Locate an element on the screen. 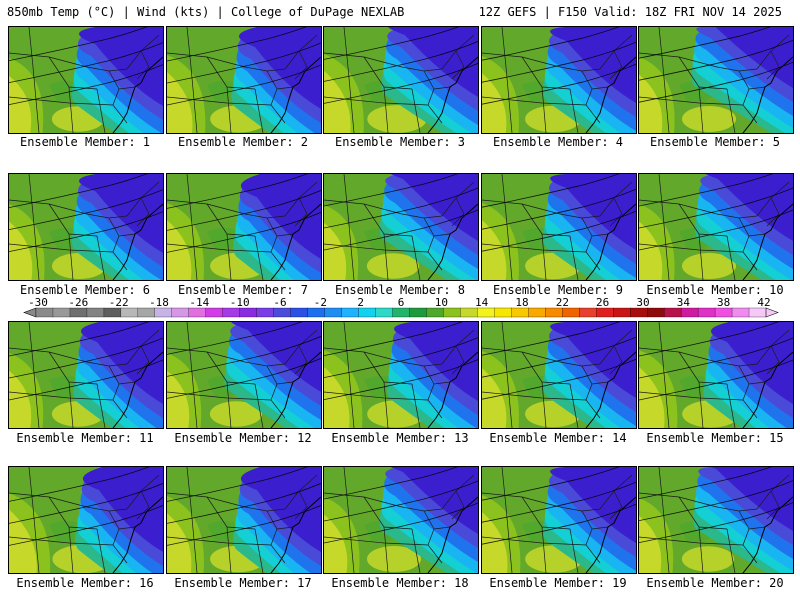 The image size is (800, 600). ensemble-member-label: Ensemble Member: 6 is located at coordinates (85, 290).